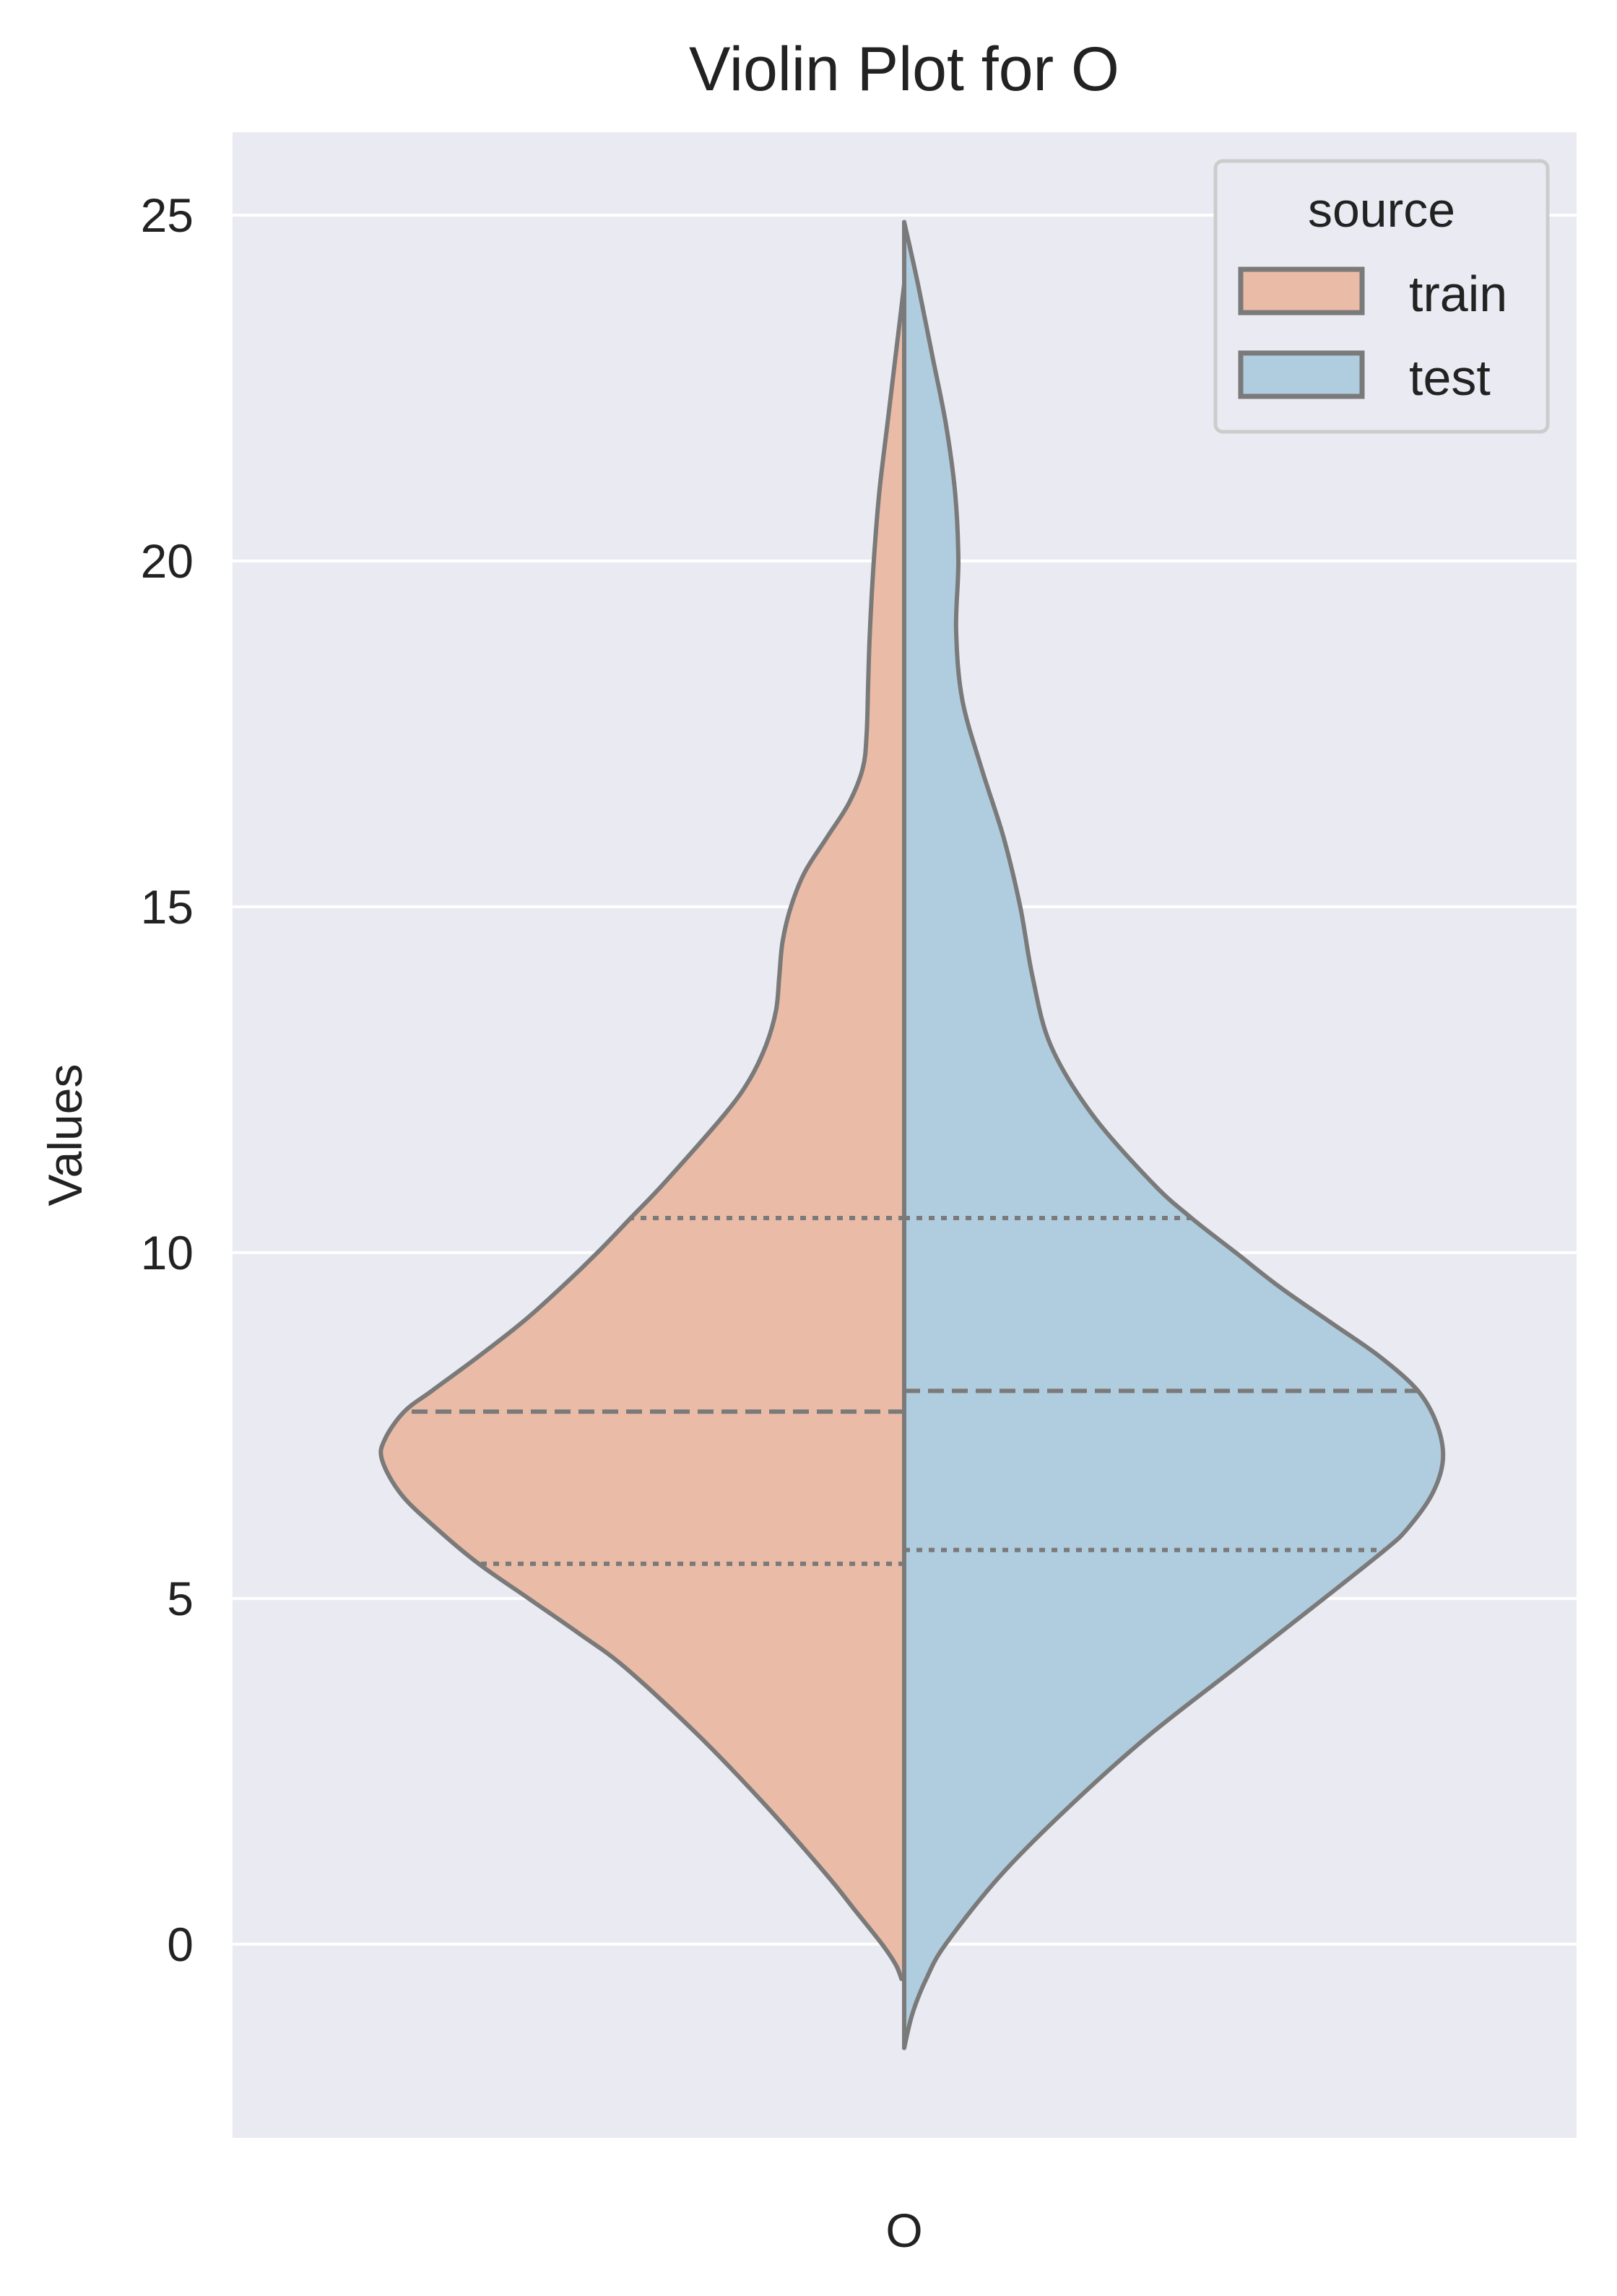 This screenshot has width=1617, height=2296. What do you see at coordinates (167, 1079) in the screenshot?
I see `y-ticks: 0 5 10 15 20 25` at bounding box center [167, 1079].